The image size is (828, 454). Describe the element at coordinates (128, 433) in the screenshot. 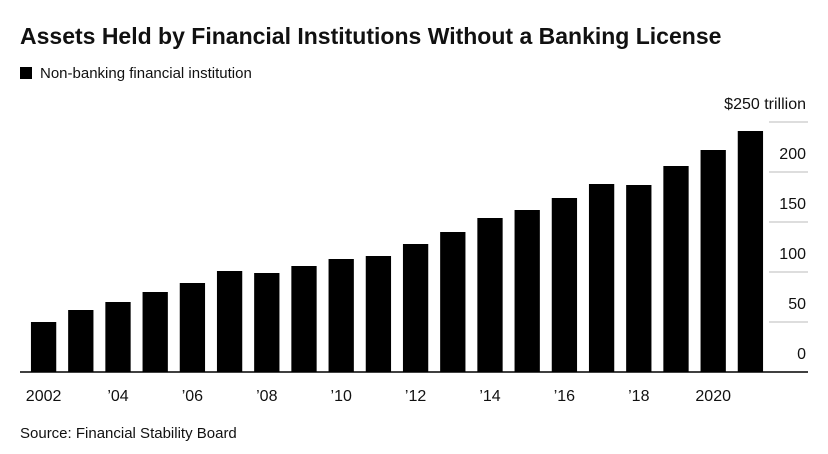

I see `source: Source: Financial Stability Board` at that location.